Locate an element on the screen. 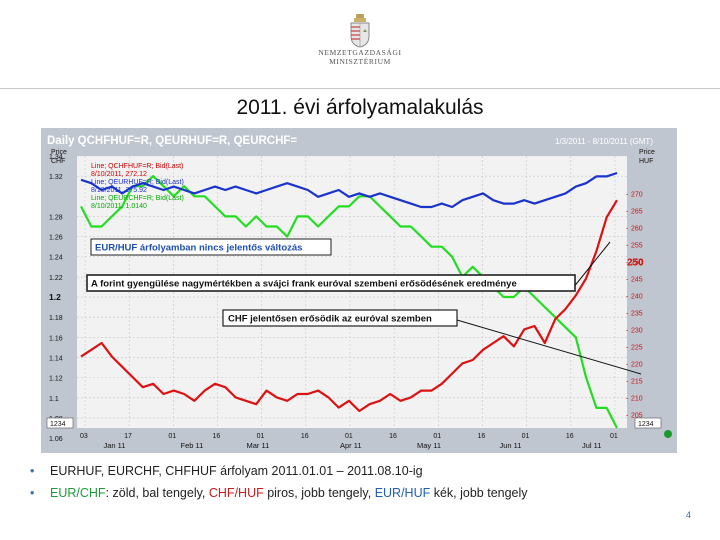 The image size is (720, 540). left-axis-price-label: Price is located at coordinates (59, 152).